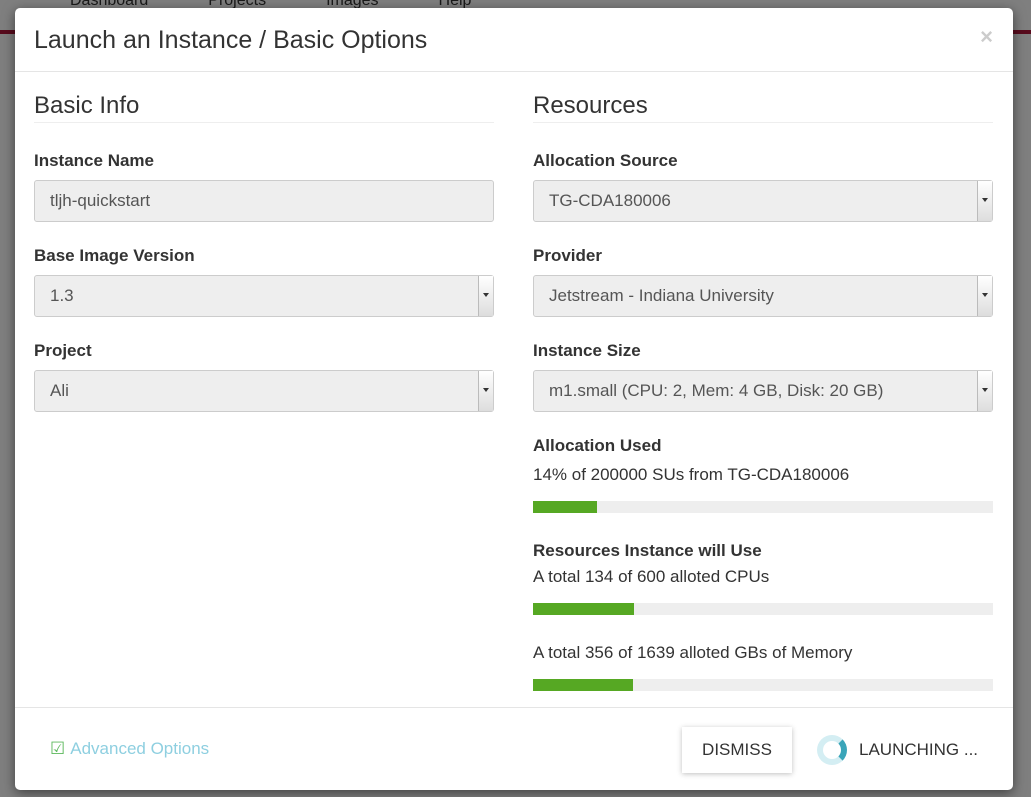 The image size is (1031, 797). What do you see at coordinates (58, 748) in the screenshot?
I see `checkbox-checked-icon: ☑` at bounding box center [58, 748].